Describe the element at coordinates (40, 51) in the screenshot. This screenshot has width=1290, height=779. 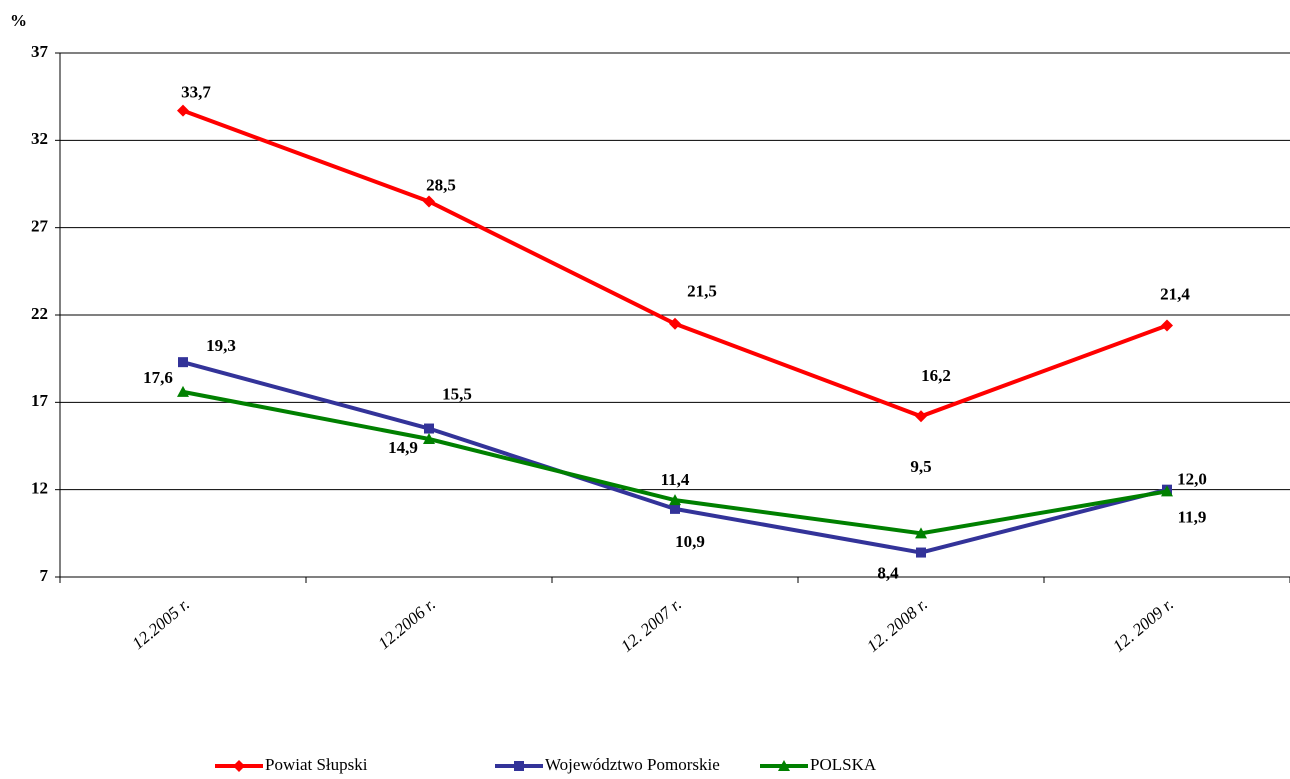
I see `y-tick-label: 37` at that location.